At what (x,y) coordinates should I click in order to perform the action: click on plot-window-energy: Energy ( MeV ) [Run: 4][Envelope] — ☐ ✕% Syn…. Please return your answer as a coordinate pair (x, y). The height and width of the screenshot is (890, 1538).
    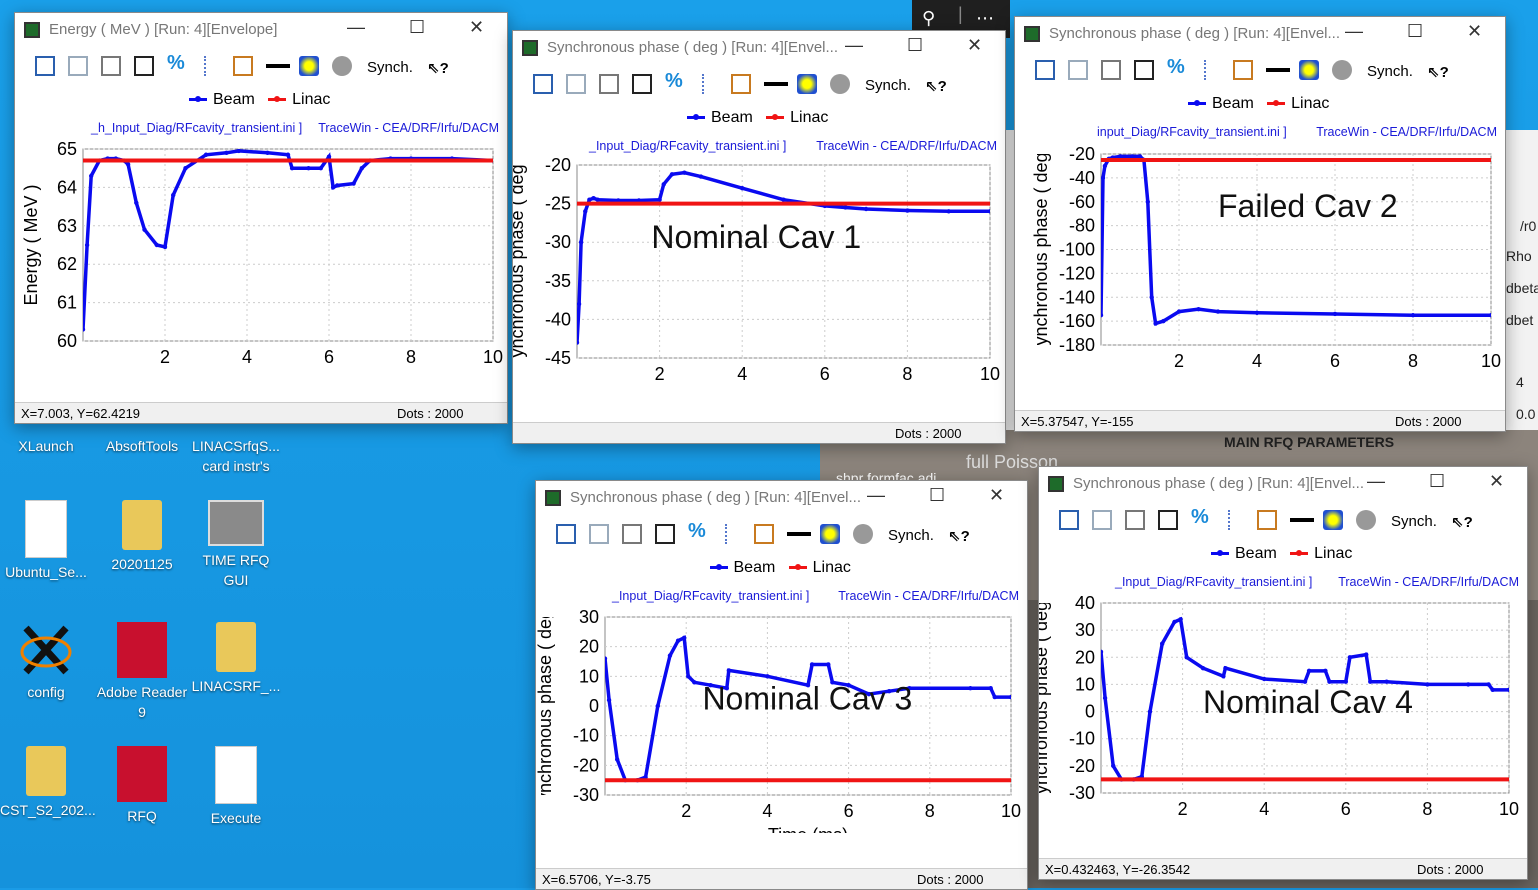
    Looking at the image, I should click on (261, 218).